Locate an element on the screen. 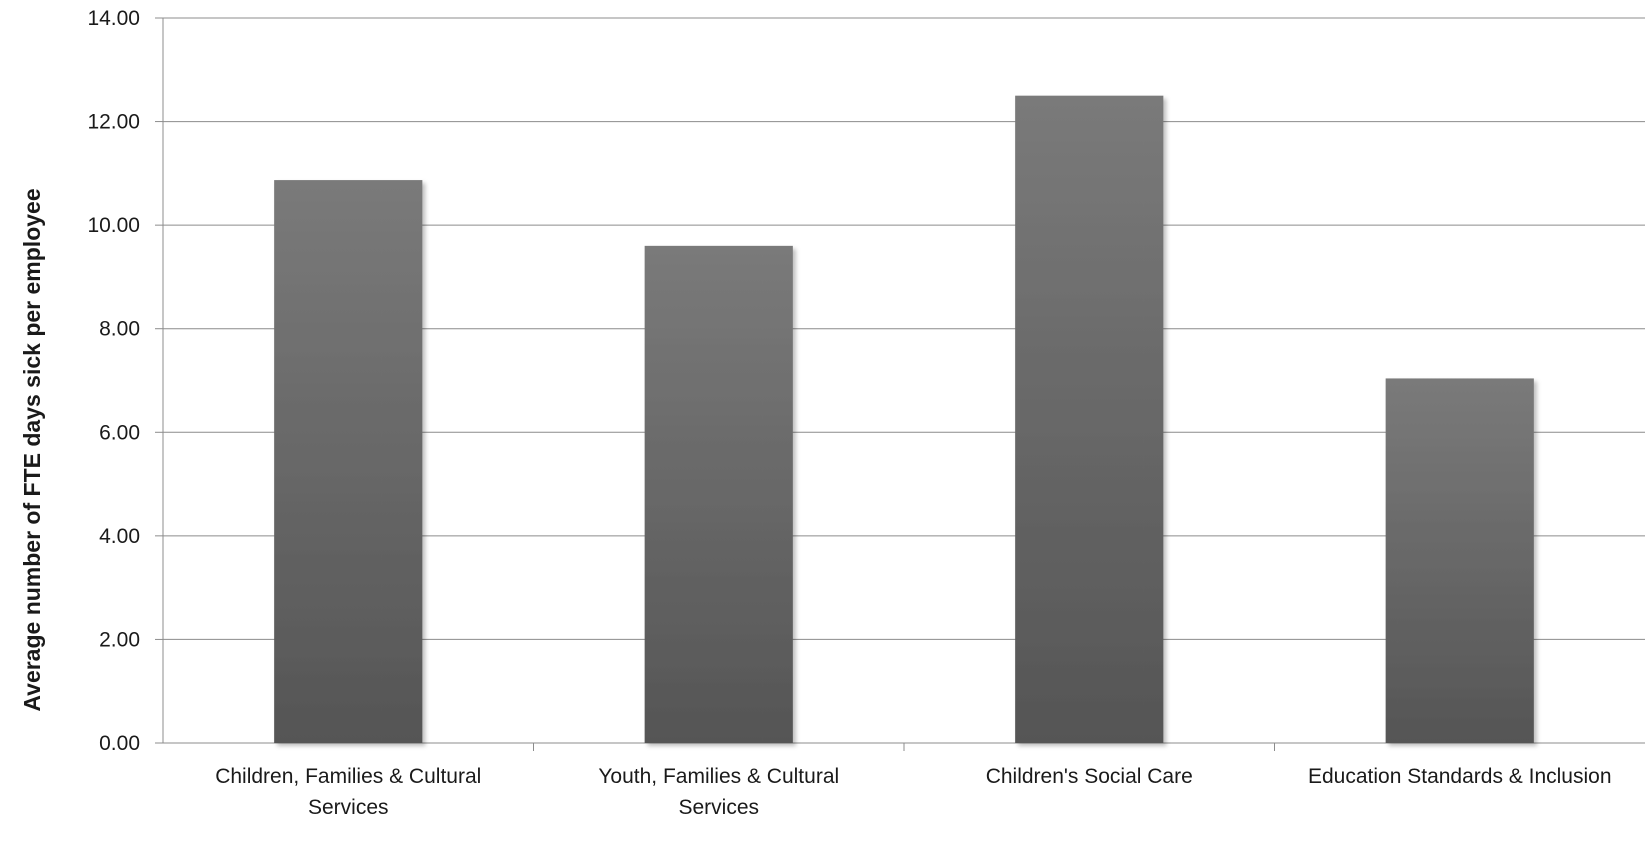  x-category-label: Youth, Families & Cultural is located at coordinates (718, 776).